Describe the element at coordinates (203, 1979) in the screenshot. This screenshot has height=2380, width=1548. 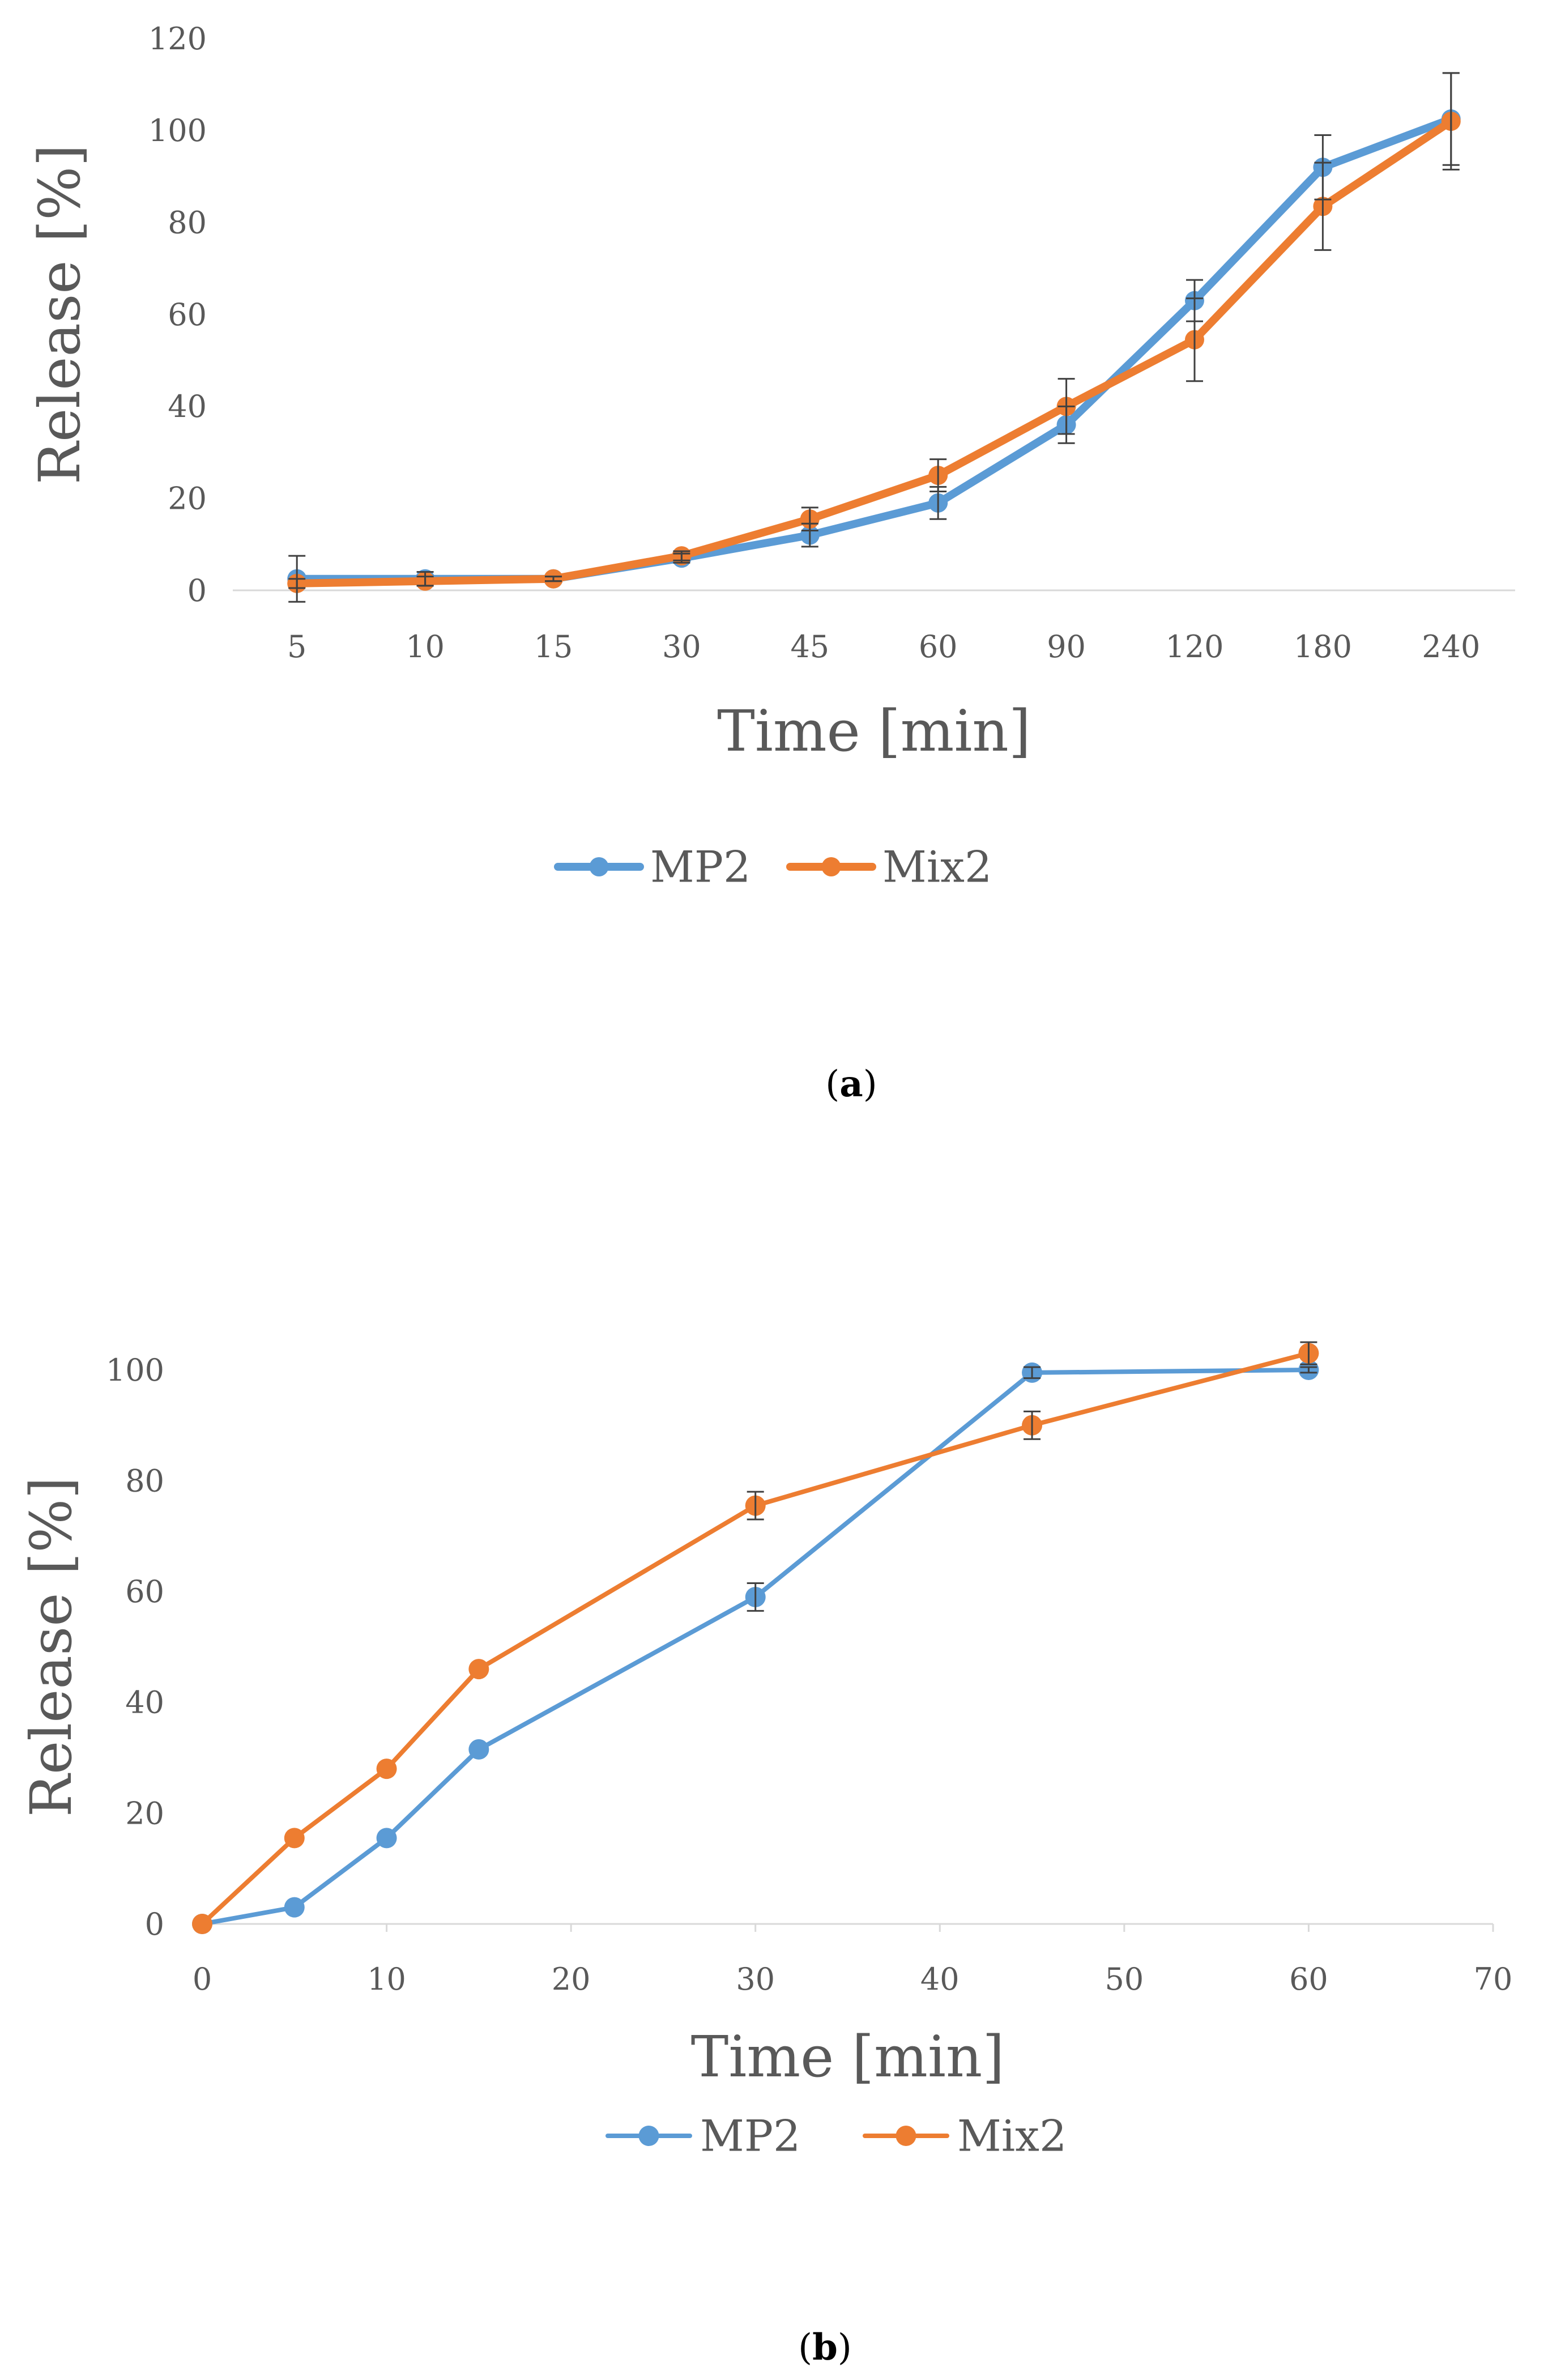
I see `x-tick-label: 0` at that location.